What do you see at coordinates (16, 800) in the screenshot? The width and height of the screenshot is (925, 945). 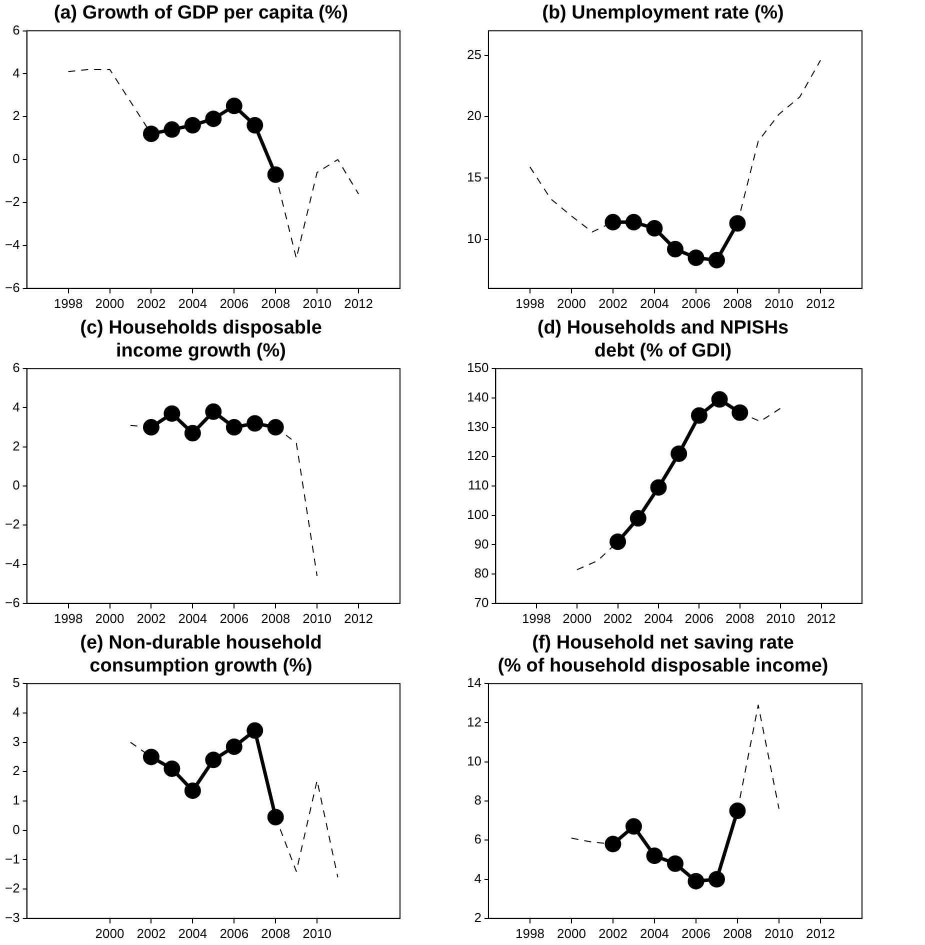 I see `y-tick-label: 1` at bounding box center [16, 800].